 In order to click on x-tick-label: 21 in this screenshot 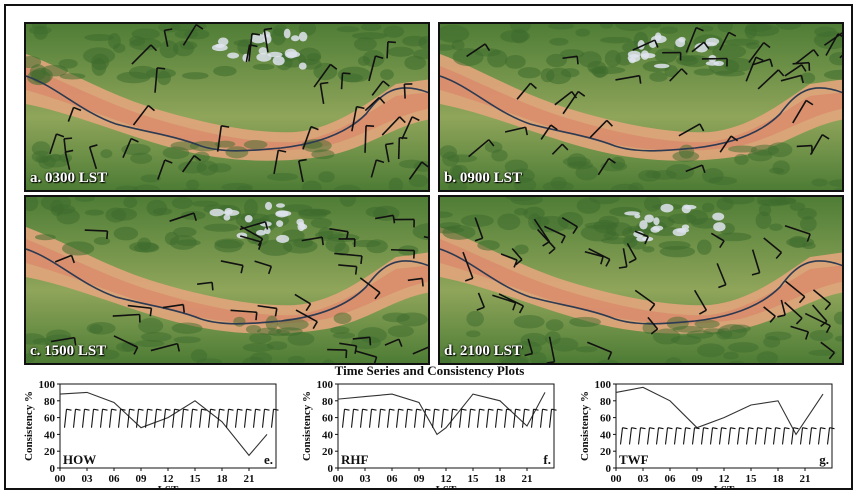, I will do `click(527, 479)`.